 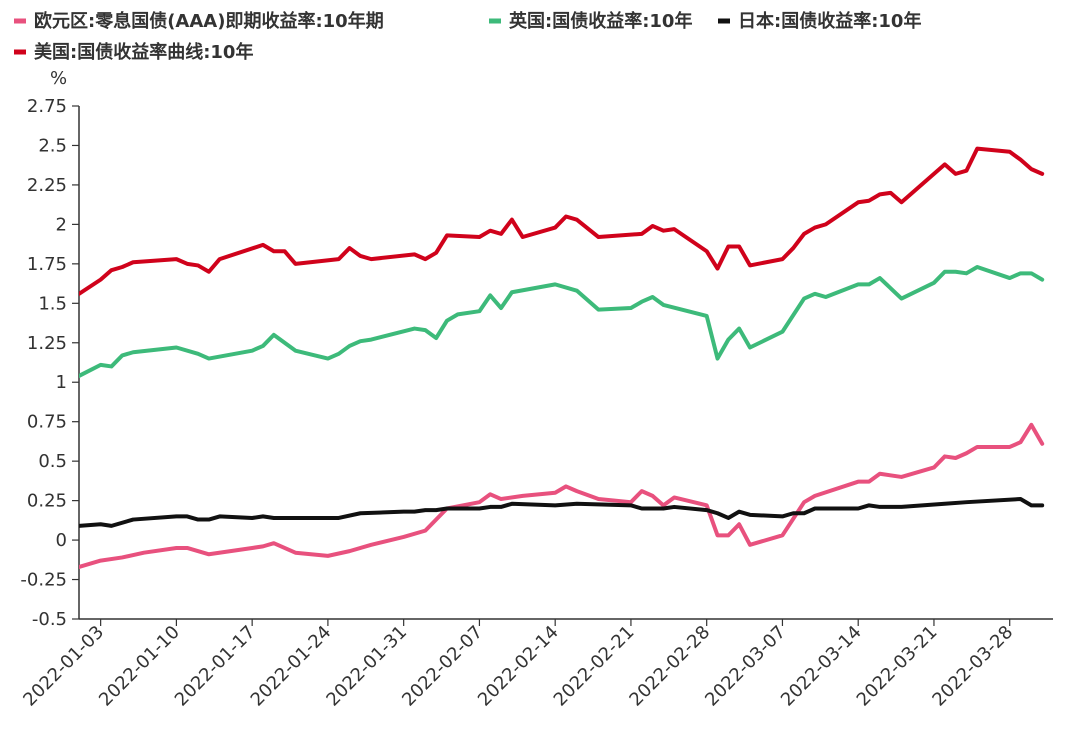 What do you see at coordinates (442, 666) in the screenshot?
I see `x-tick-label: 2022-02-07` at bounding box center [442, 666].